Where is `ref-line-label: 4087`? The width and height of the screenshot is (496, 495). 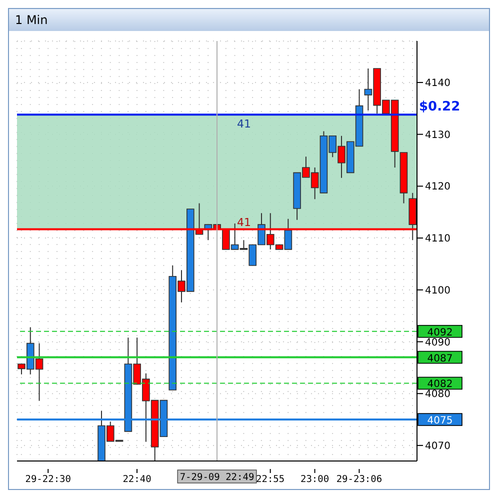
ref-line-label: 4087 is located at coordinates (440, 358).